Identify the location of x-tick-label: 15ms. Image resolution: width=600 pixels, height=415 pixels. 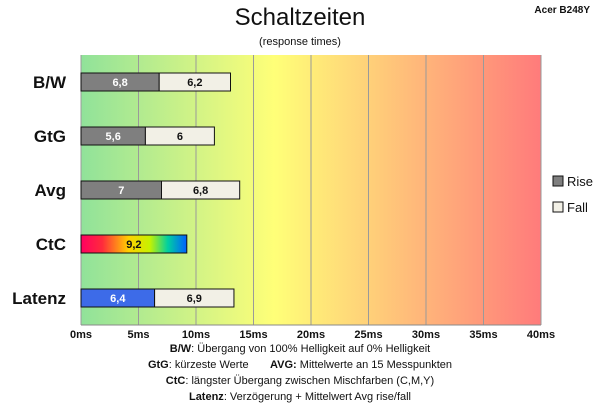
(253, 334).